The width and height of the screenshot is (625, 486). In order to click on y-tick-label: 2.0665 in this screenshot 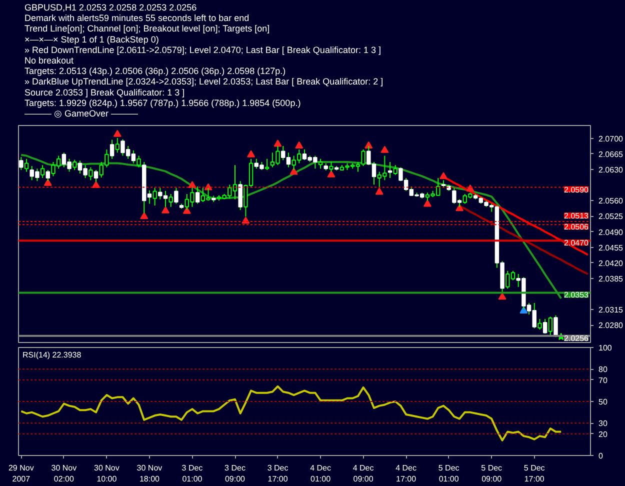, I will do `click(611, 154)`.